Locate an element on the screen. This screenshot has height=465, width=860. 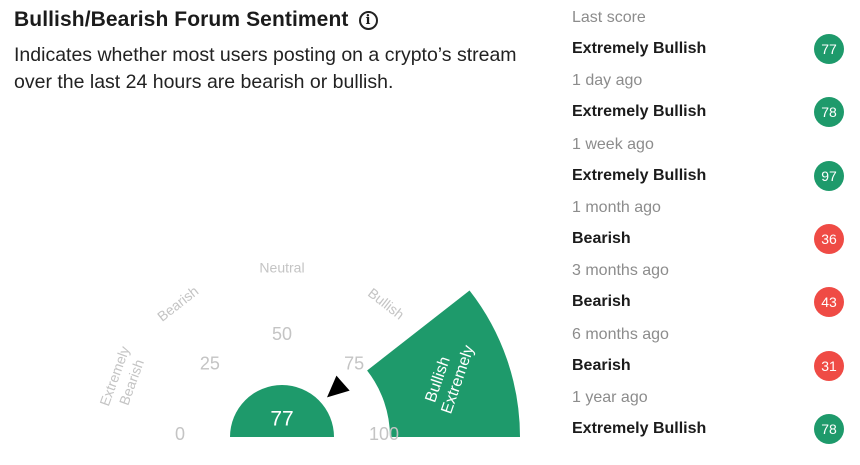
history-period: Last score is located at coordinates (609, 17).